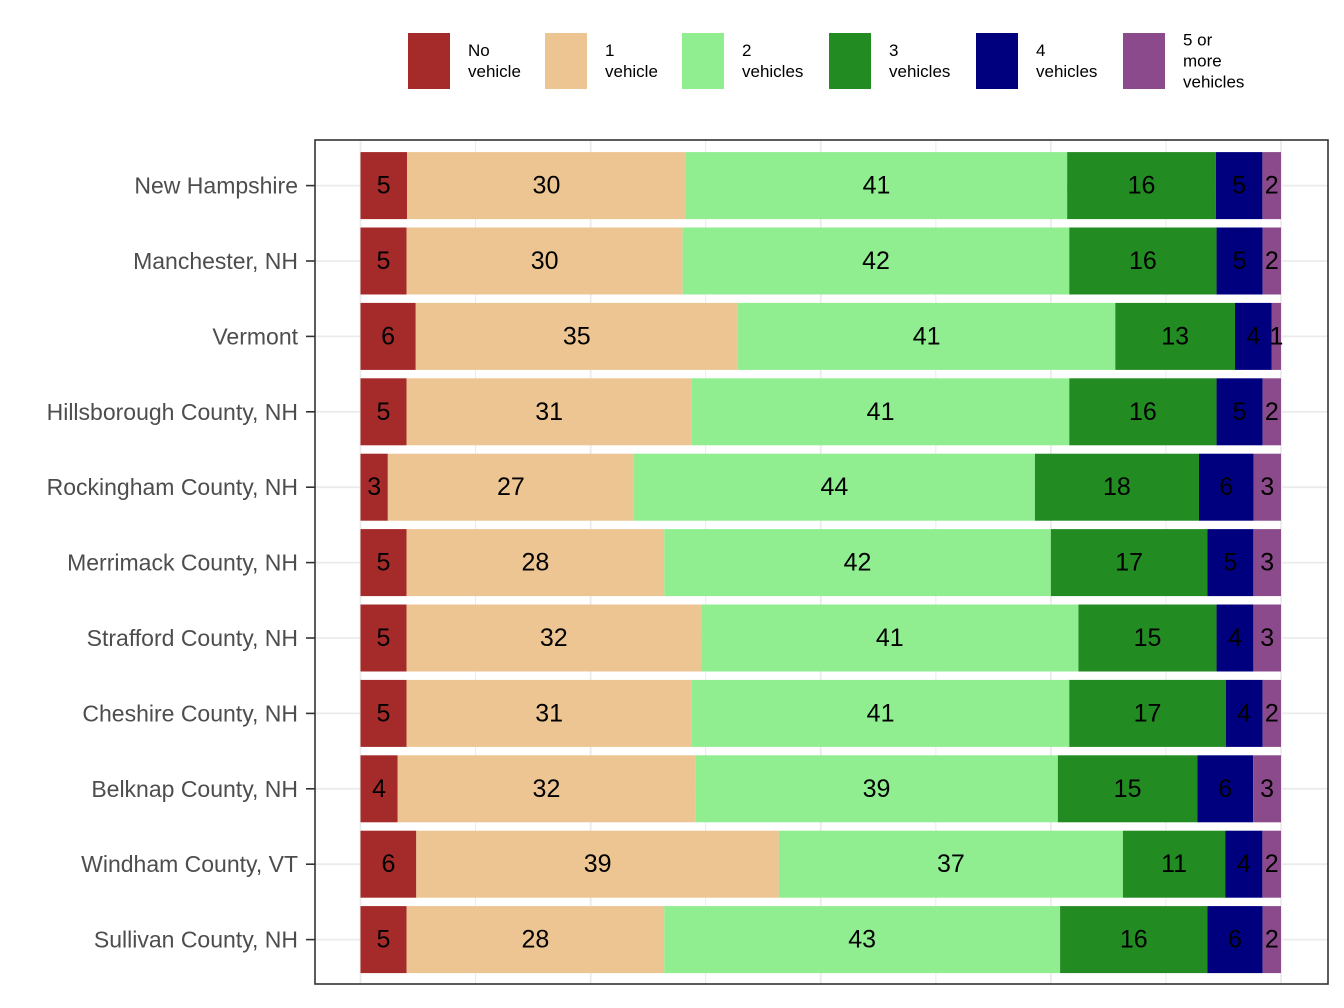 The width and height of the screenshot is (1344, 1008). I want to click on data-label: 41, so click(881, 713).